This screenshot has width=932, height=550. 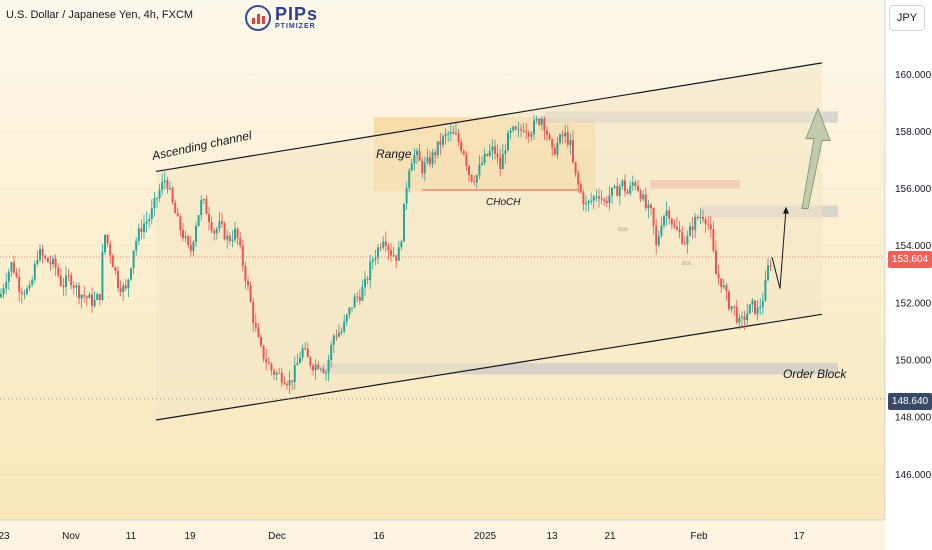 What do you see at coordinates (100, 15) in the screenshot?
I see `symbol-title: U.S. Dollar / Japanese Yen, 4h, FXCM` at bounding box center [100, 15].